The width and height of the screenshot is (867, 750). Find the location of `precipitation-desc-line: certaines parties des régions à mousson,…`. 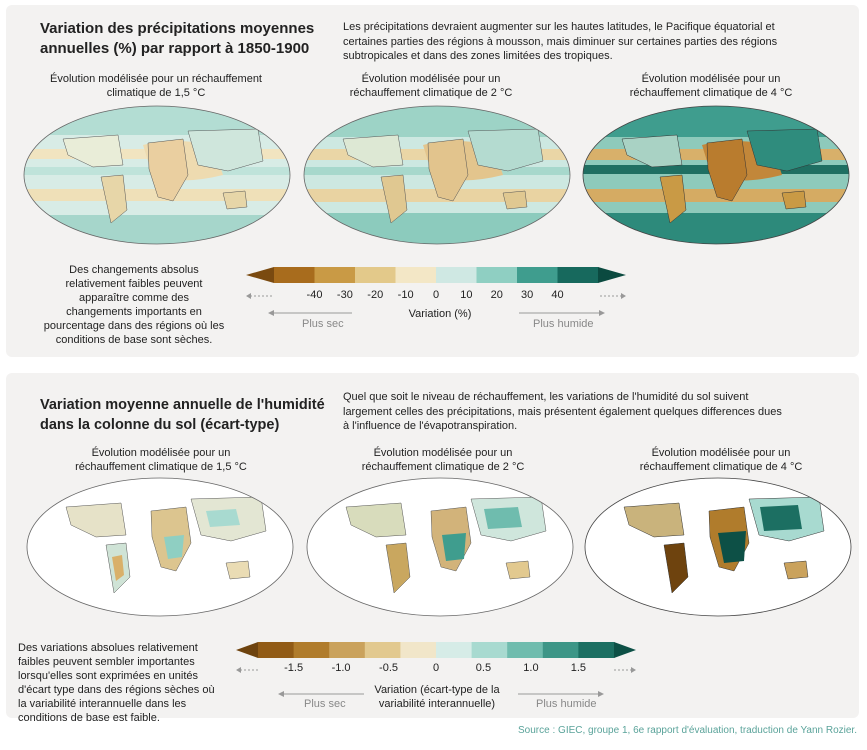

precipitation-desc-line: certaines parties des régions à mousson,… is located at coordinates (560, 41).